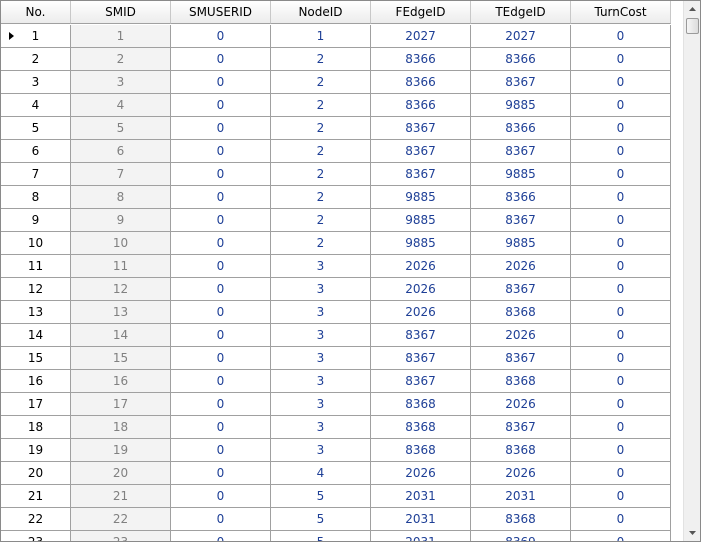  What do you see at coordinates (36, 128) in the screenshot?
I see `row-number: 5` at bounding box center [36, 128].